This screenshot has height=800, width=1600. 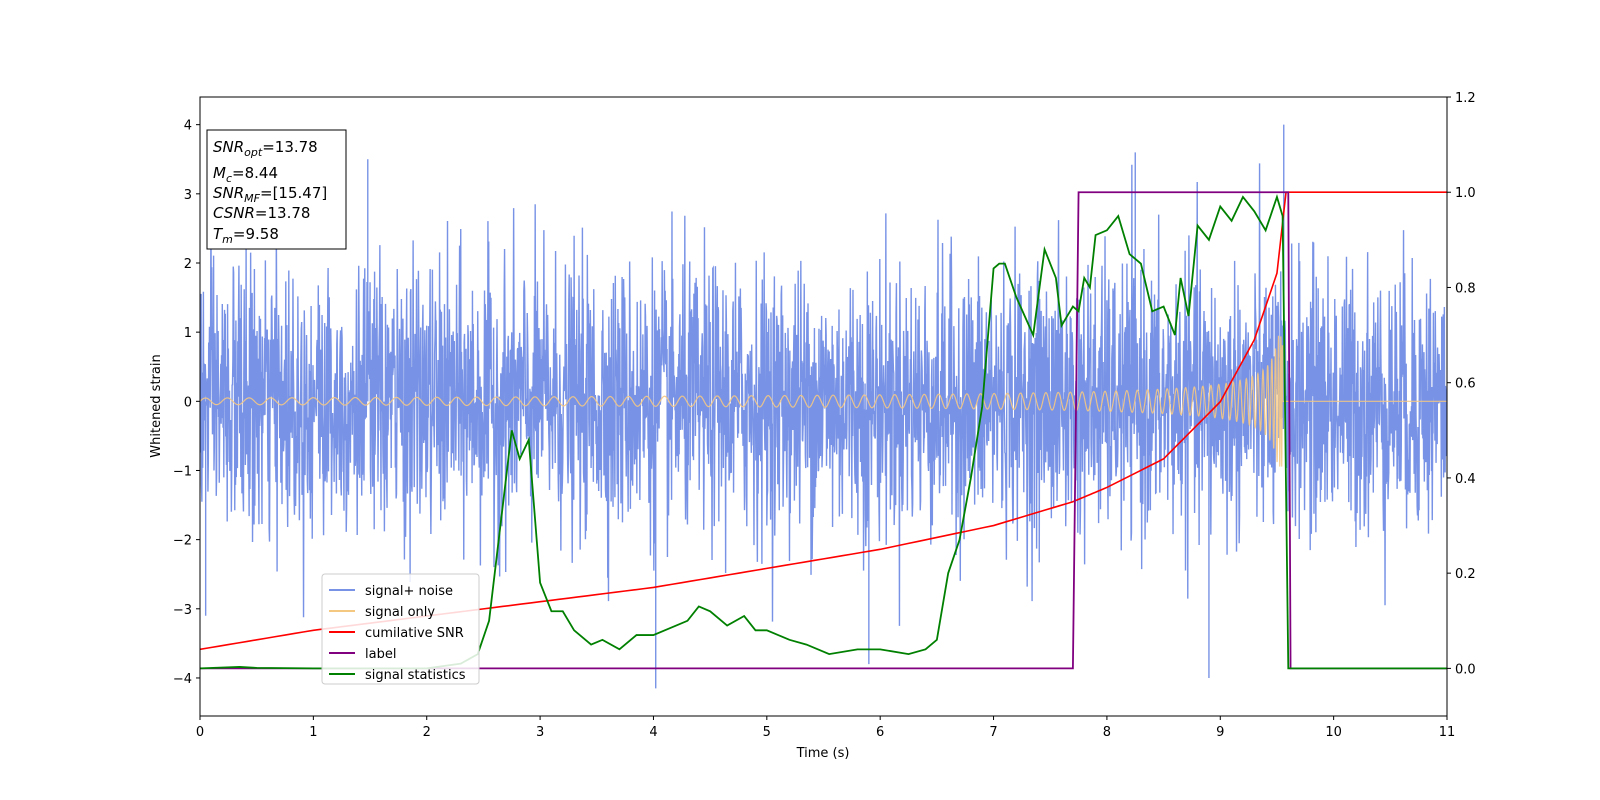 What do you see at coordinates (188, 195) in the screenshot?
I see `y-left-tick-label: 3` at bounding box center [188, 195].